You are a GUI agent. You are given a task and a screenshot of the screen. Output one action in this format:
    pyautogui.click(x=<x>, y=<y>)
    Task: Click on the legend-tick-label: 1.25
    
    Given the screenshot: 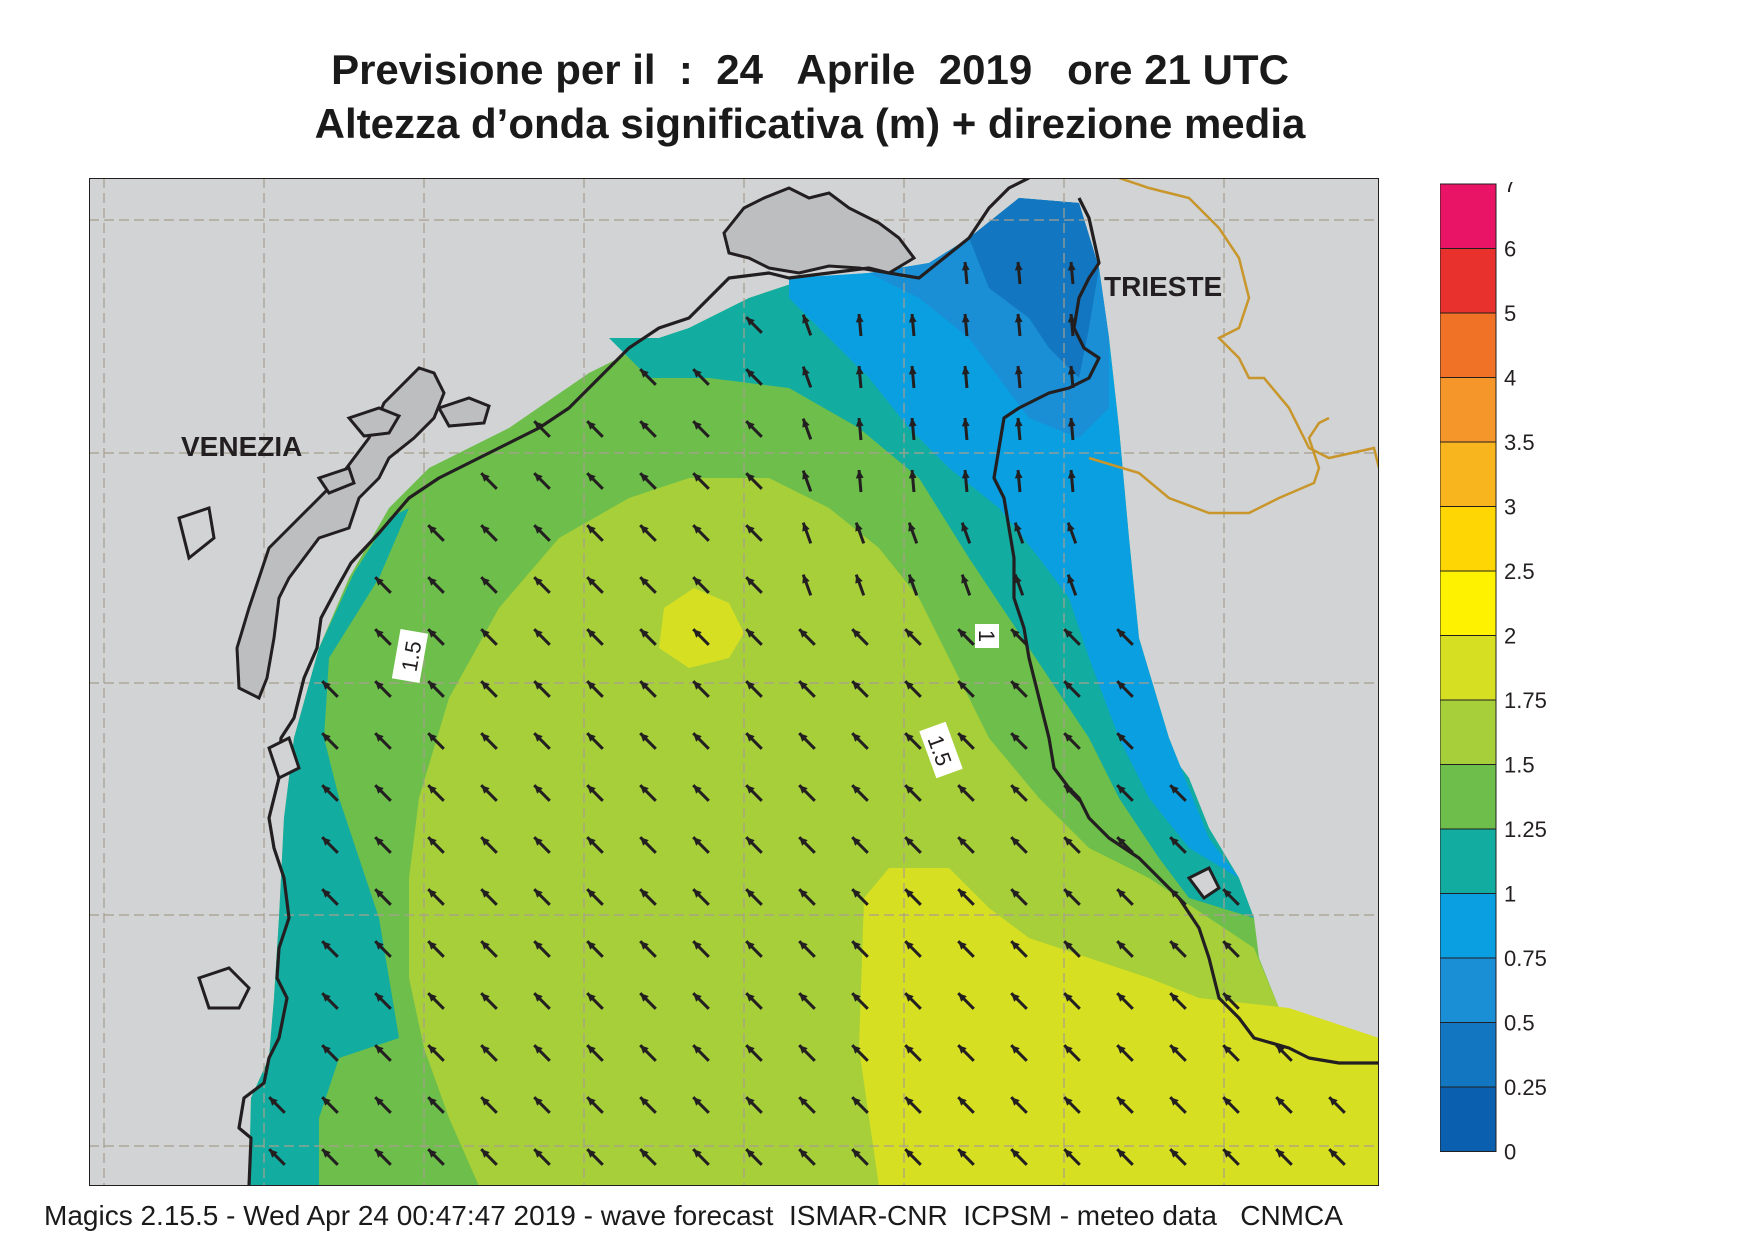 What is the action you would take?
    pyautogui.click(x=1525, y=829)
    